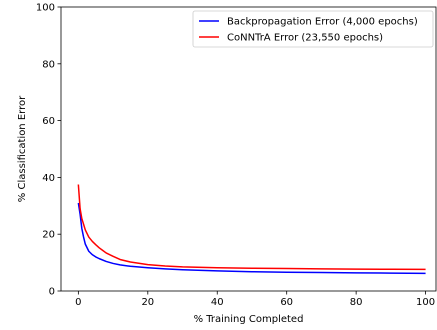 This screenshot has width=437, height=330. What do you see at coordinates (356, 302) in the screenshot?
I see `x-tick-label: 80` at bounding box center [356, 302].